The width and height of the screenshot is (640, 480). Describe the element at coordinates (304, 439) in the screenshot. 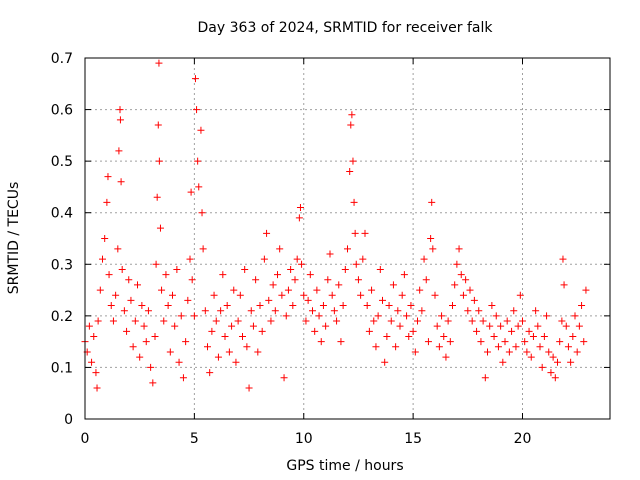

I see `x-tick-label: 10` at that location.